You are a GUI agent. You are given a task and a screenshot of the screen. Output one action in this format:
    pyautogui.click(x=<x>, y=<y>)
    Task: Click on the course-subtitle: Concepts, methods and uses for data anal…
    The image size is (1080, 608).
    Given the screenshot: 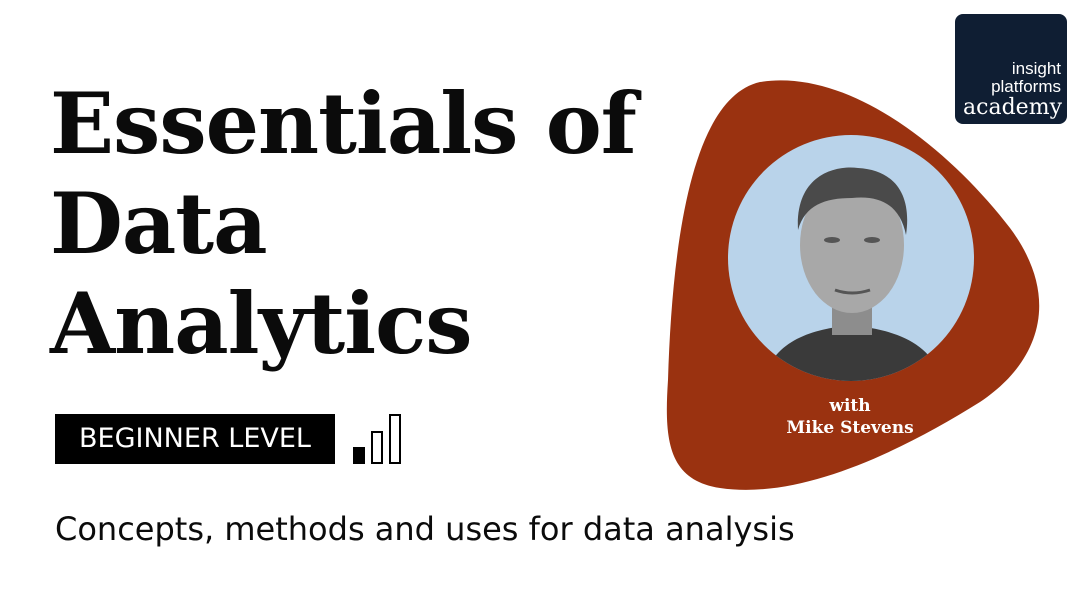 What is the action you would take?
    pyautogui.click(x=425, y=529)
    